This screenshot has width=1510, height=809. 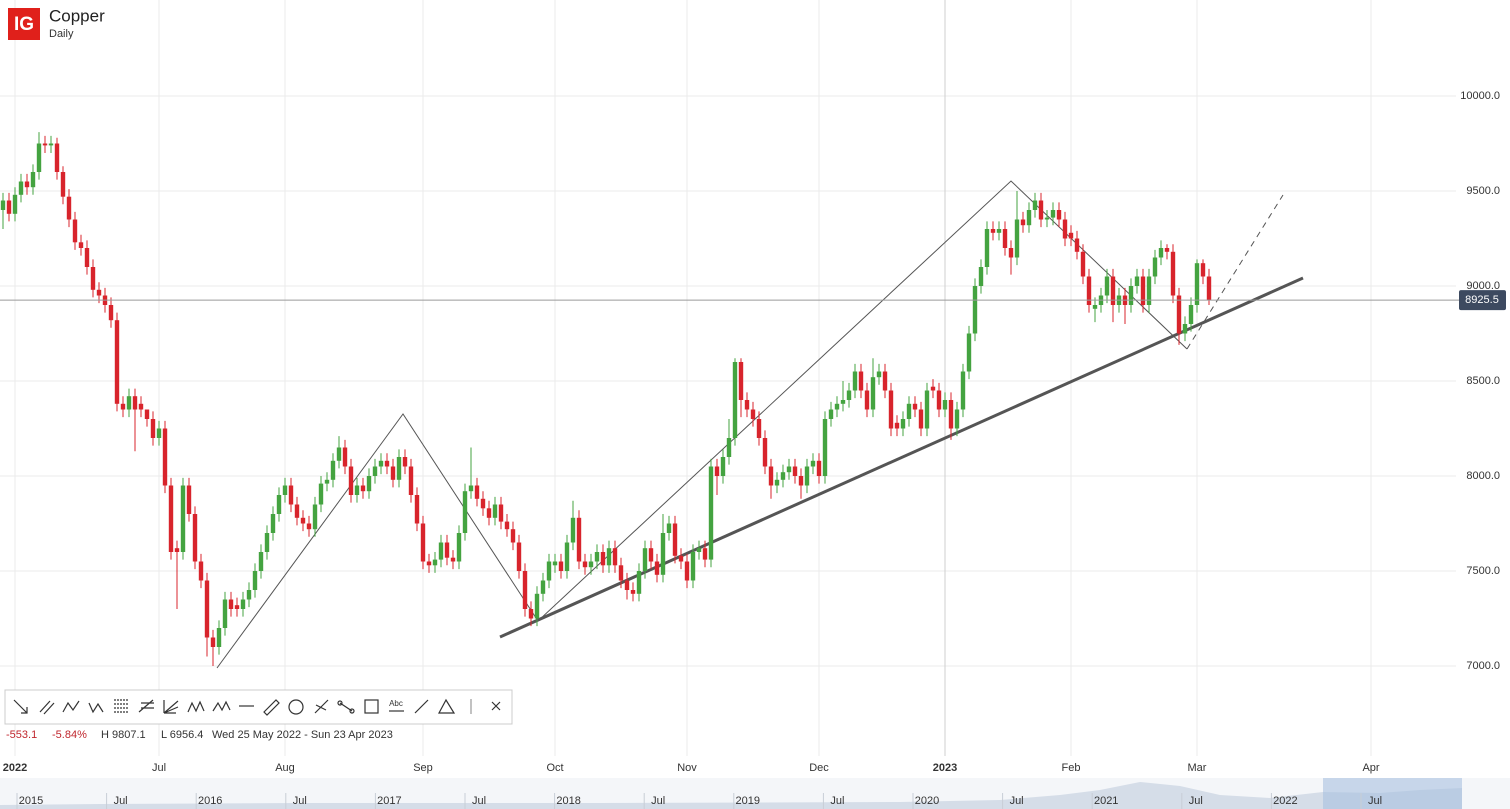 I want to click on navigator-label: 2016, so click(x=210, y=801).